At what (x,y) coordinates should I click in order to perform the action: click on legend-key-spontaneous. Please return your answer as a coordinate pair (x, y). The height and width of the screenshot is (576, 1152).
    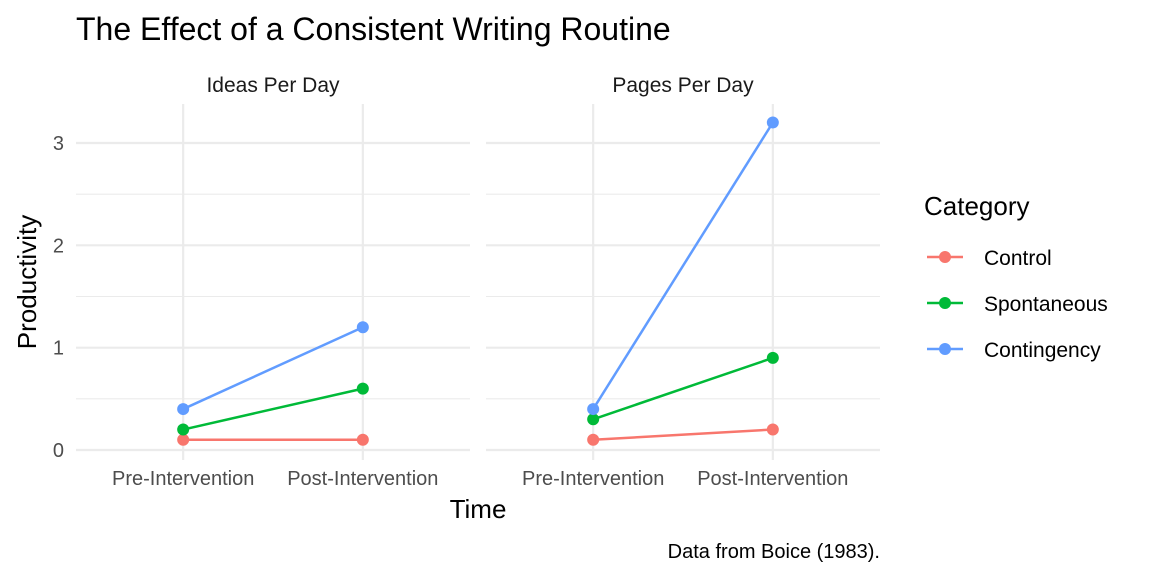
    Looking at the image, I should click on (945, 303).